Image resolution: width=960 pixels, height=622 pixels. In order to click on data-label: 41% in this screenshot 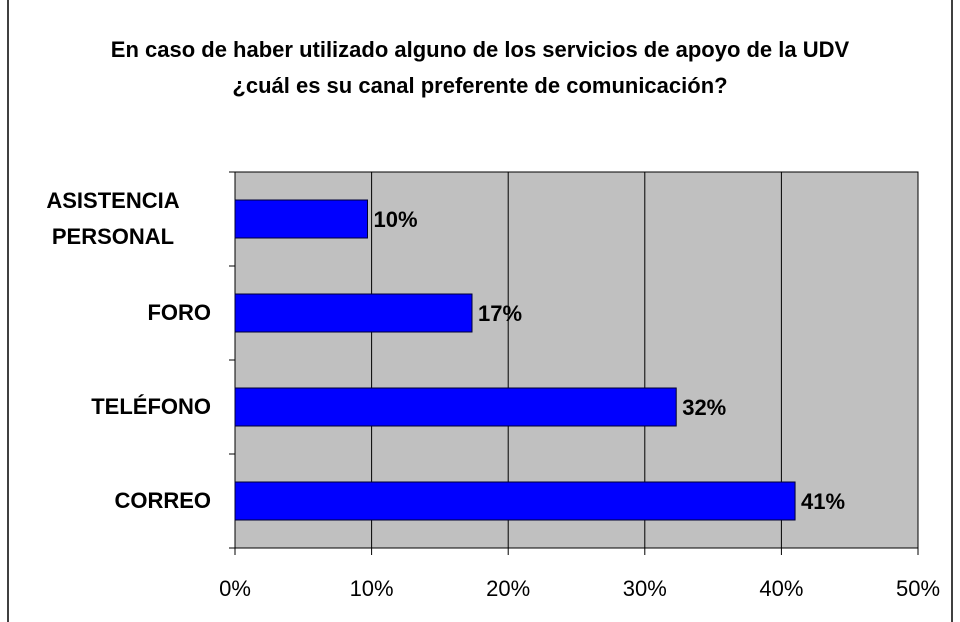, I will do `click(823, 501)`.